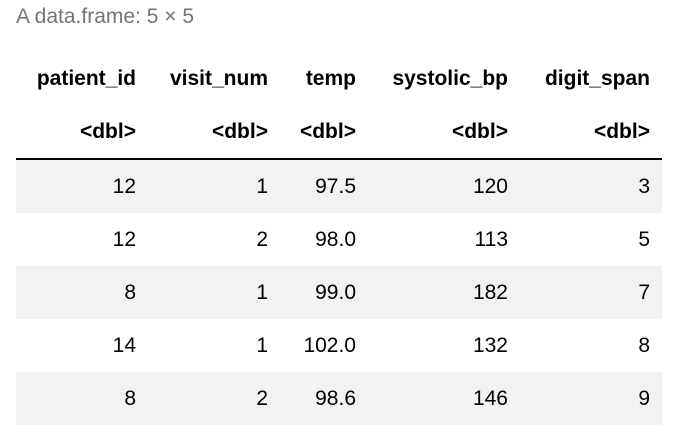 The image size is (684, 440). I want to click on column-type-row: <dbl> <dbl> <dbl> <dbl> <dbl>, so click(339, 132).